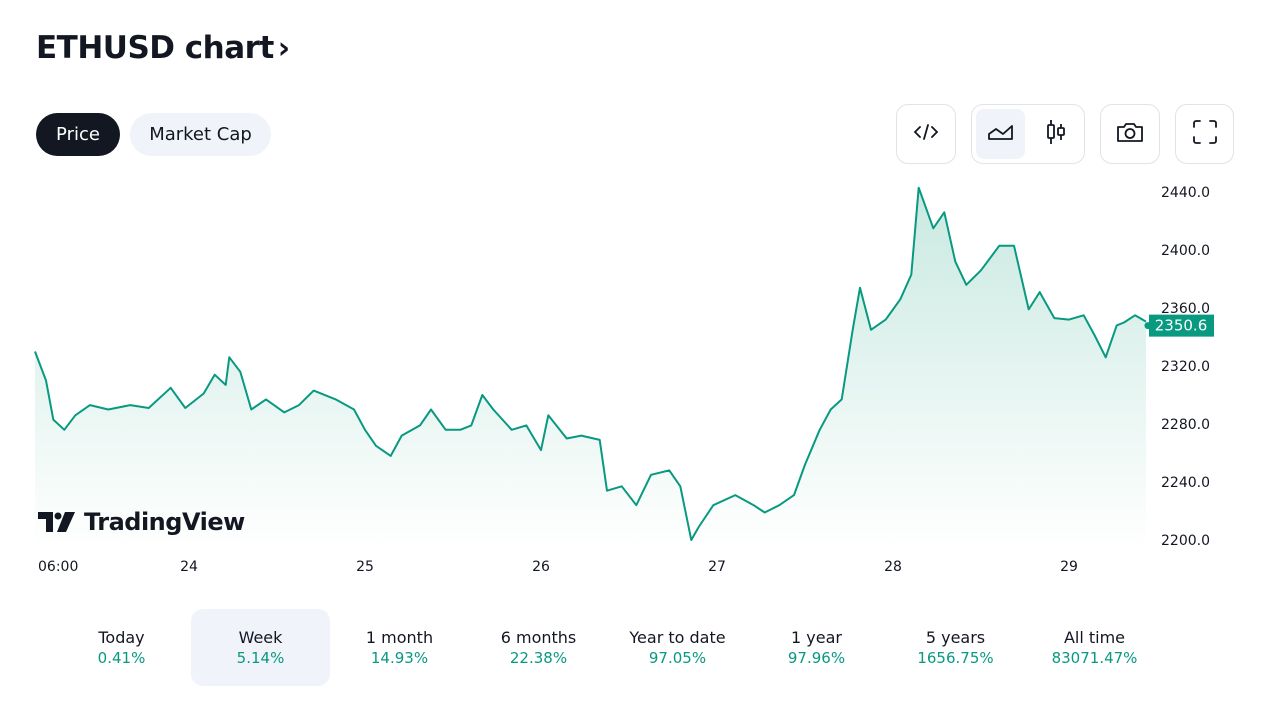 The height and width of the screenshot is (720, 1280). I want to click on tradingview-logo: TradingView, so click(141, 522).